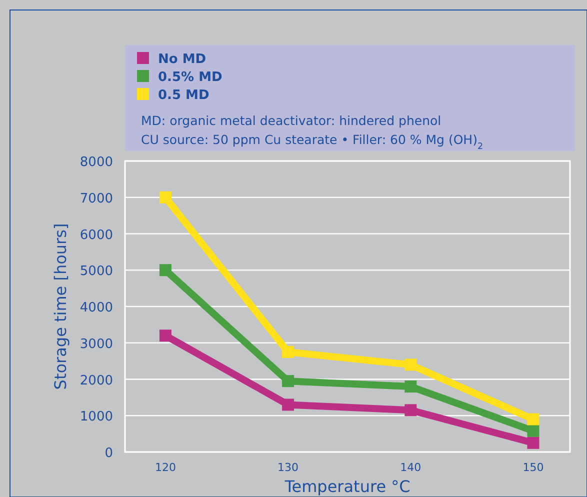 The image size is (587, 497). What do you see at coordinates (96, 308) in the screenshot?
I see `y-tick-label: 4000` at bounding box center [96, 308].